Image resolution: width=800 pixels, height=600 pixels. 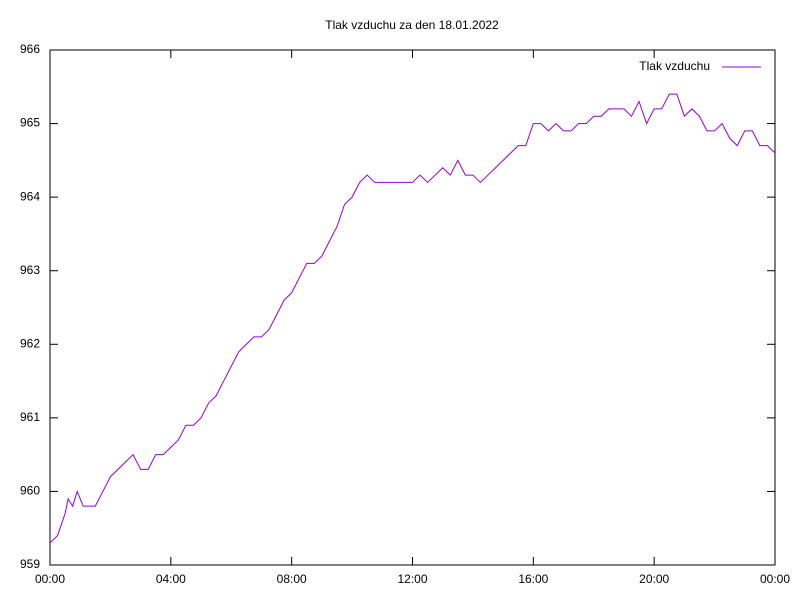 What do you see at coordinates (292, 579) in the screenshot?
I see `x-tick-label: 08:00` at bounding box center [292, 579].